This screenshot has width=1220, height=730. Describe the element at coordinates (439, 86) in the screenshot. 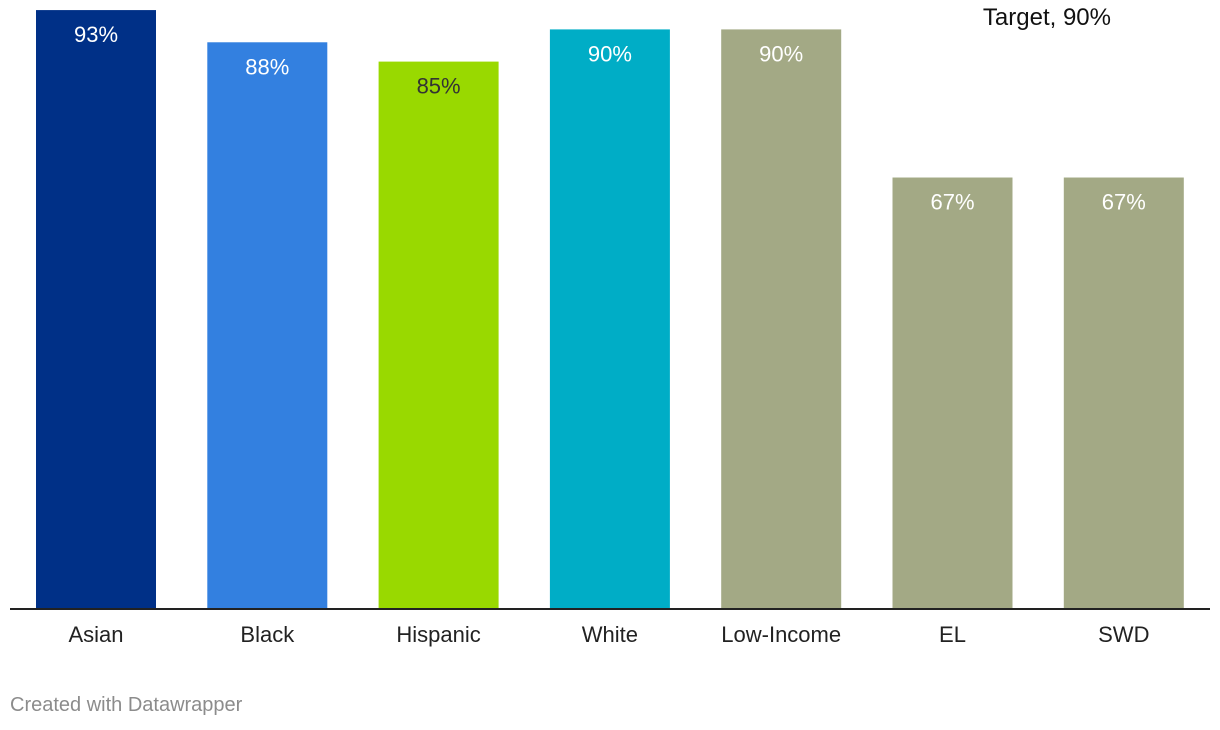

I see `value-label: 85%` at that location.